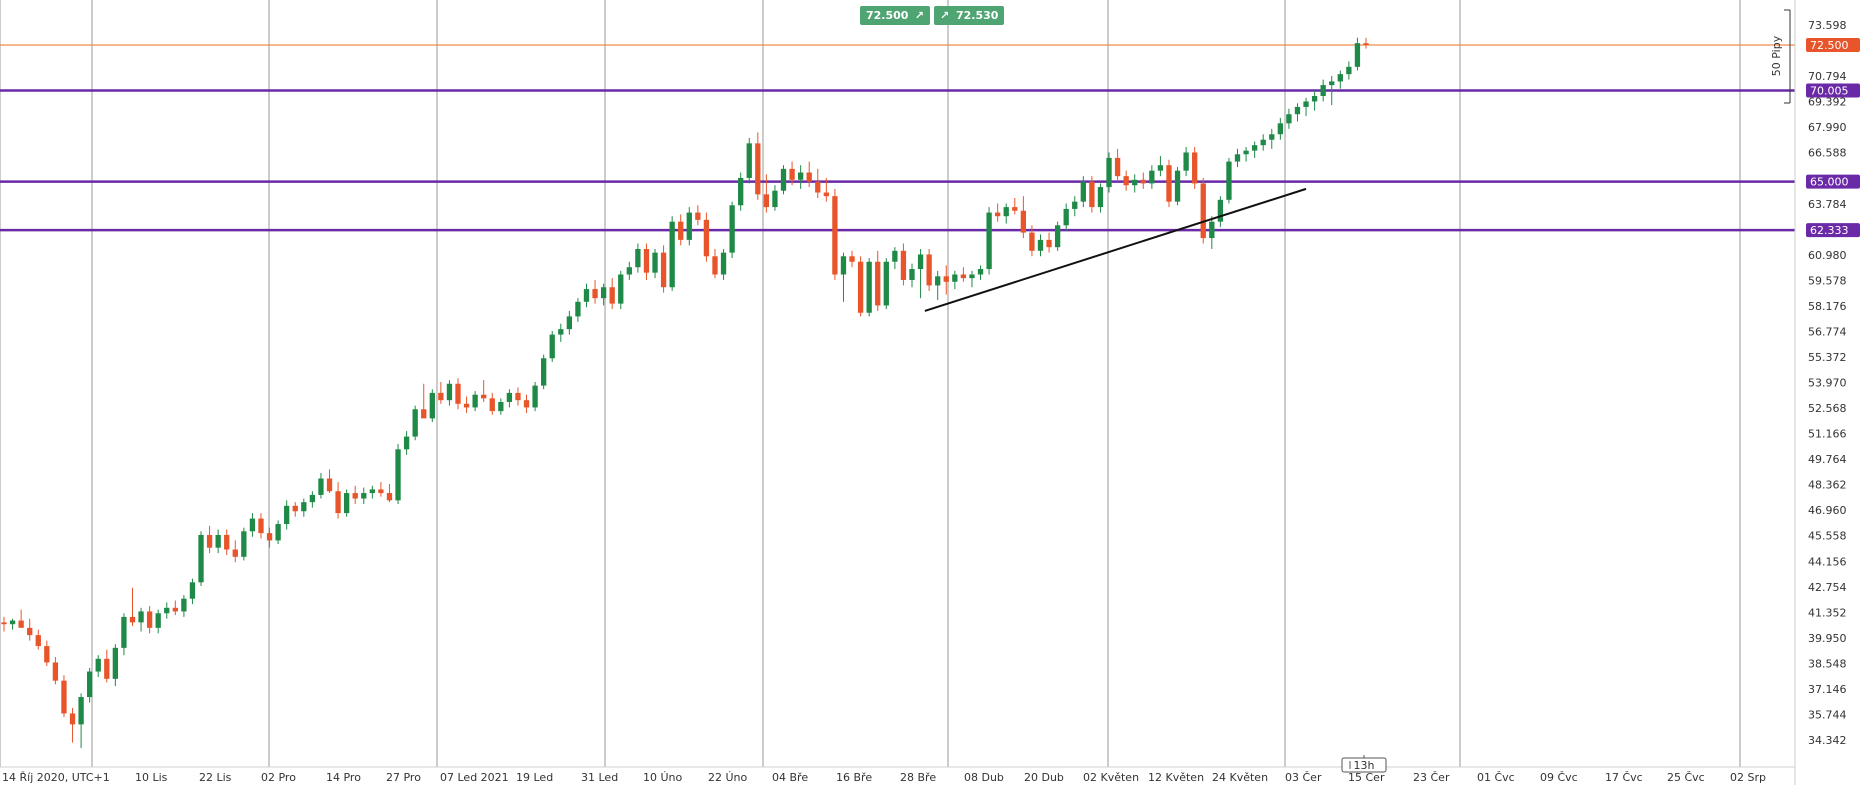 Image resolution: width=1860 pixels, height=785 pixels. Describe the element at coordinates (1748, 777) in the screenshot. I see `x-tick-label: 02 Srp` at that location.